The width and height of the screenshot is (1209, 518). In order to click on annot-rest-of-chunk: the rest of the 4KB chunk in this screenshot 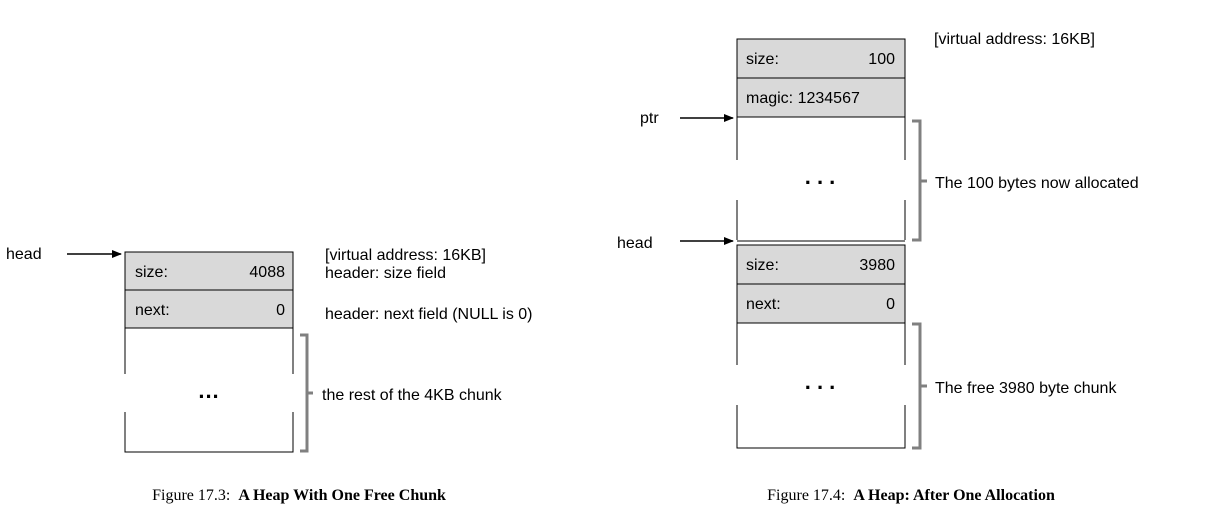, I will do `click(412, 395)`.